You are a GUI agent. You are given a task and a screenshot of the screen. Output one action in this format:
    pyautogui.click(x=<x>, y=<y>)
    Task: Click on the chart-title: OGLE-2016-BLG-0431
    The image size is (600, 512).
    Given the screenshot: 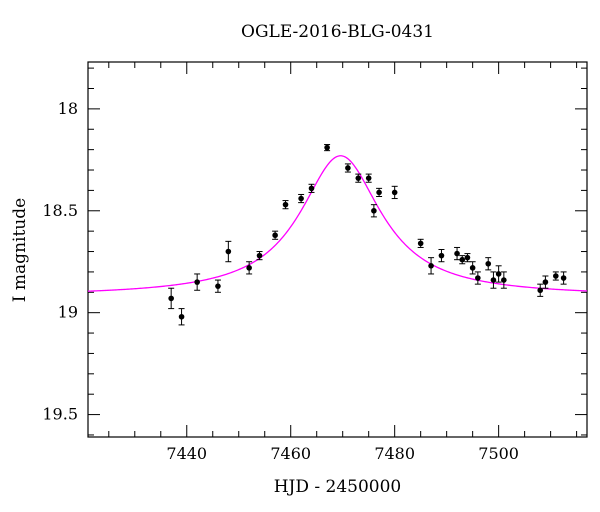 What is the action you would take?
    pyautogui.click(x=337, y=32)
    